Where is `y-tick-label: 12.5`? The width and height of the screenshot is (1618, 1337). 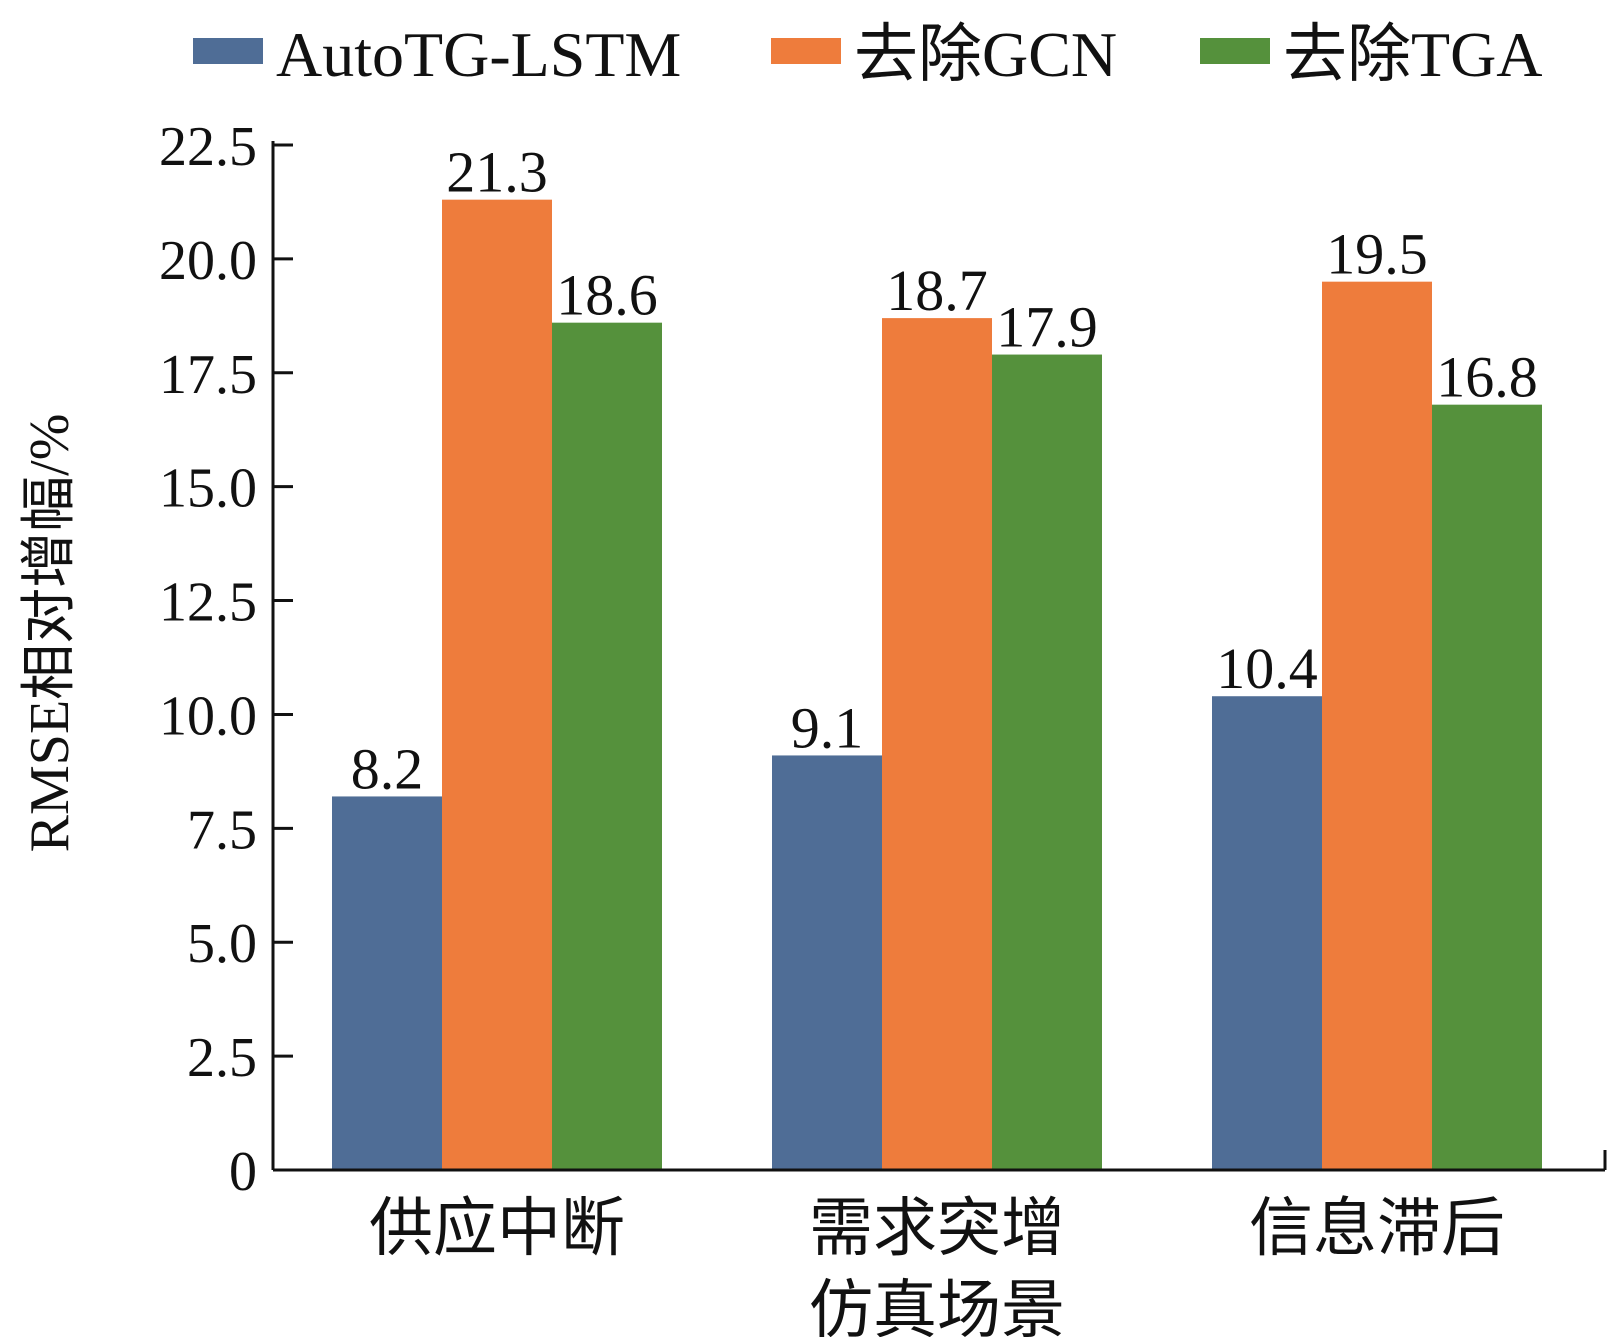
y-tick-label: 12.5 is located at coordinates (208, 603).